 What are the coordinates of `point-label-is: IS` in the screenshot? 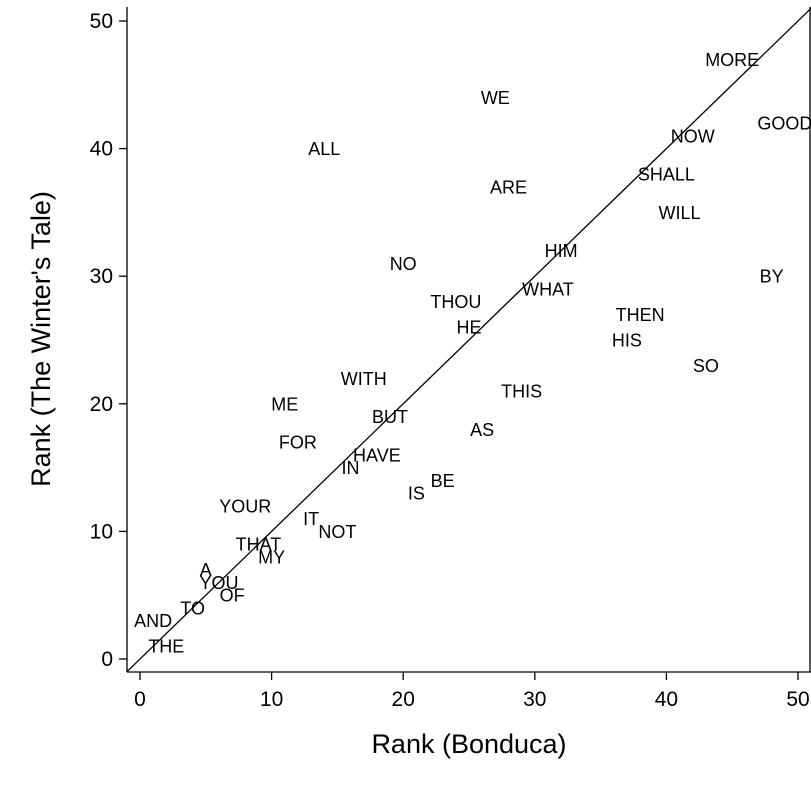 It's located at (416, 494).